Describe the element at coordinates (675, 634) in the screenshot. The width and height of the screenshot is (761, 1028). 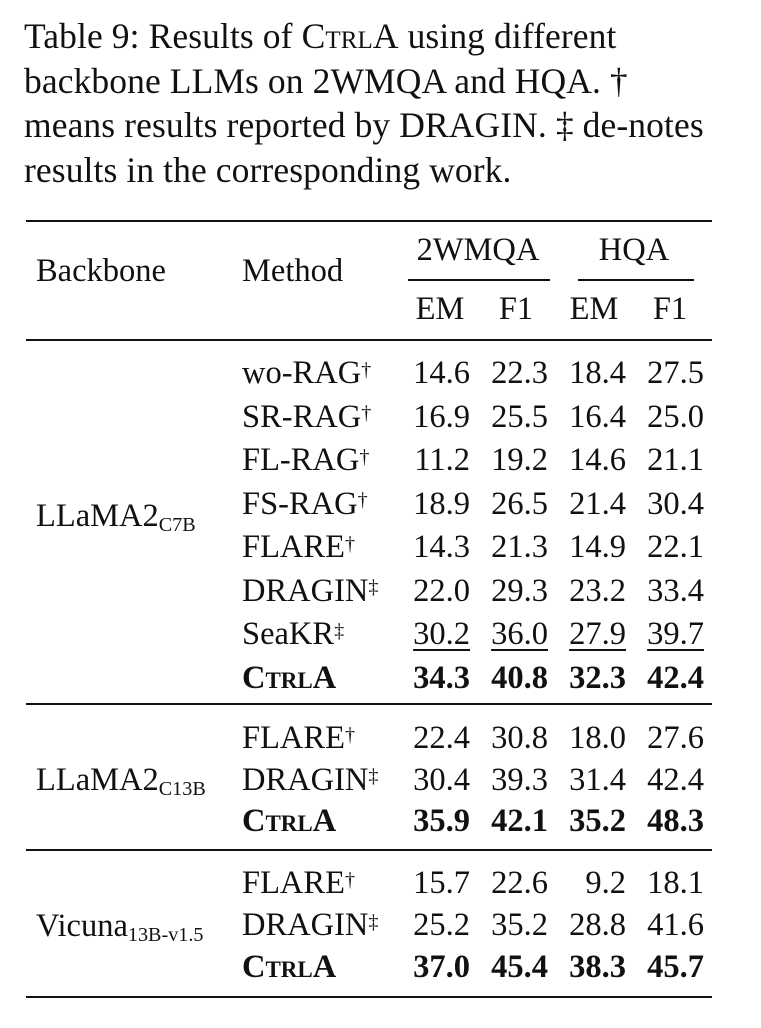
I see `metric-value-text: 39.7` at that location.